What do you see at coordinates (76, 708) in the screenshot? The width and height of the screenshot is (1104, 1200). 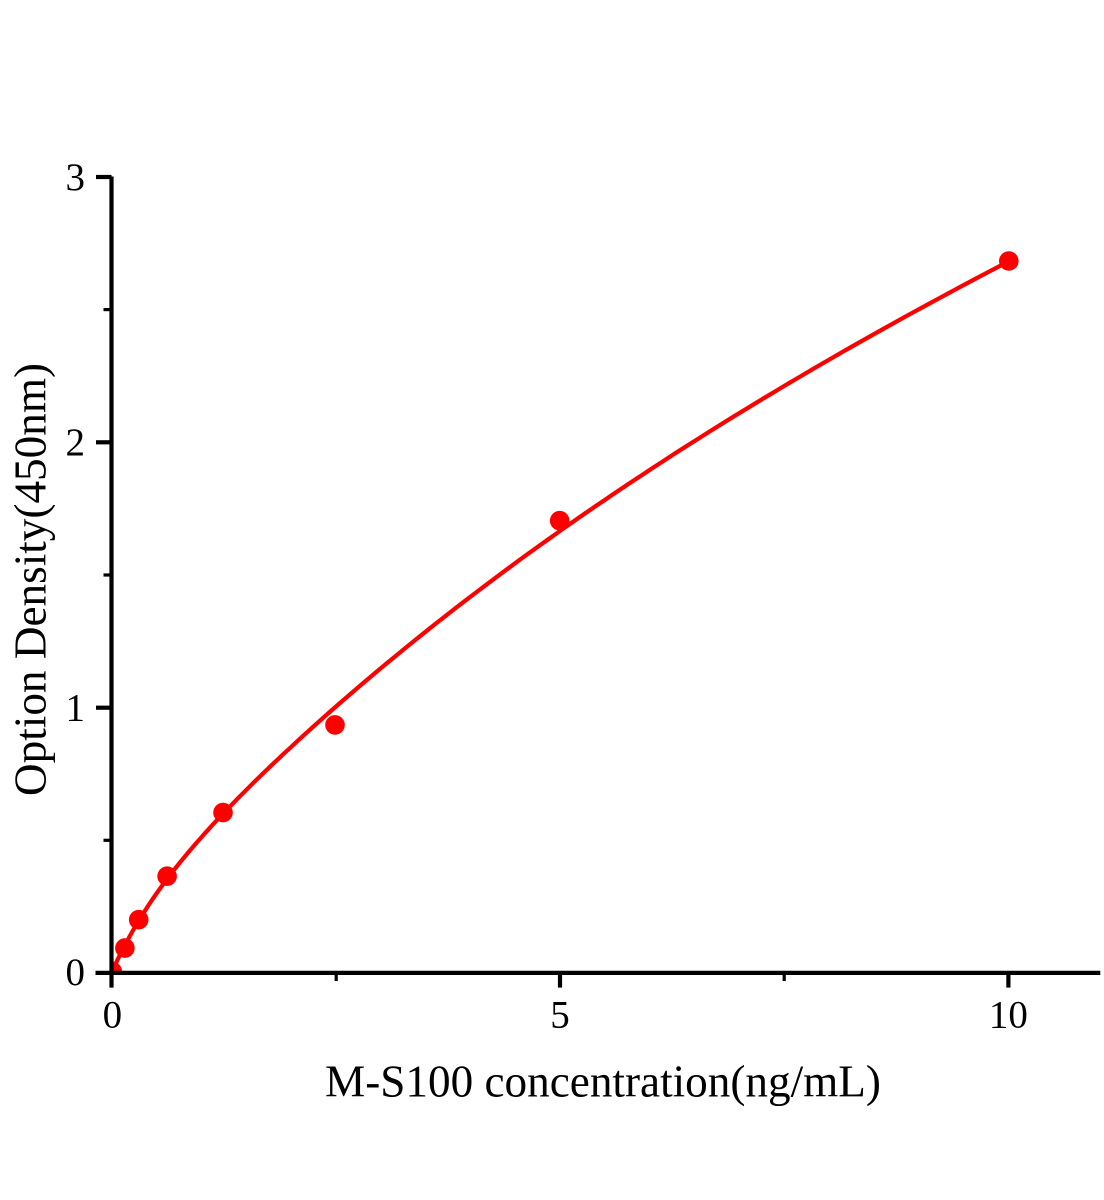 I see `svg-text: 1` at bounding box center [76, 708].